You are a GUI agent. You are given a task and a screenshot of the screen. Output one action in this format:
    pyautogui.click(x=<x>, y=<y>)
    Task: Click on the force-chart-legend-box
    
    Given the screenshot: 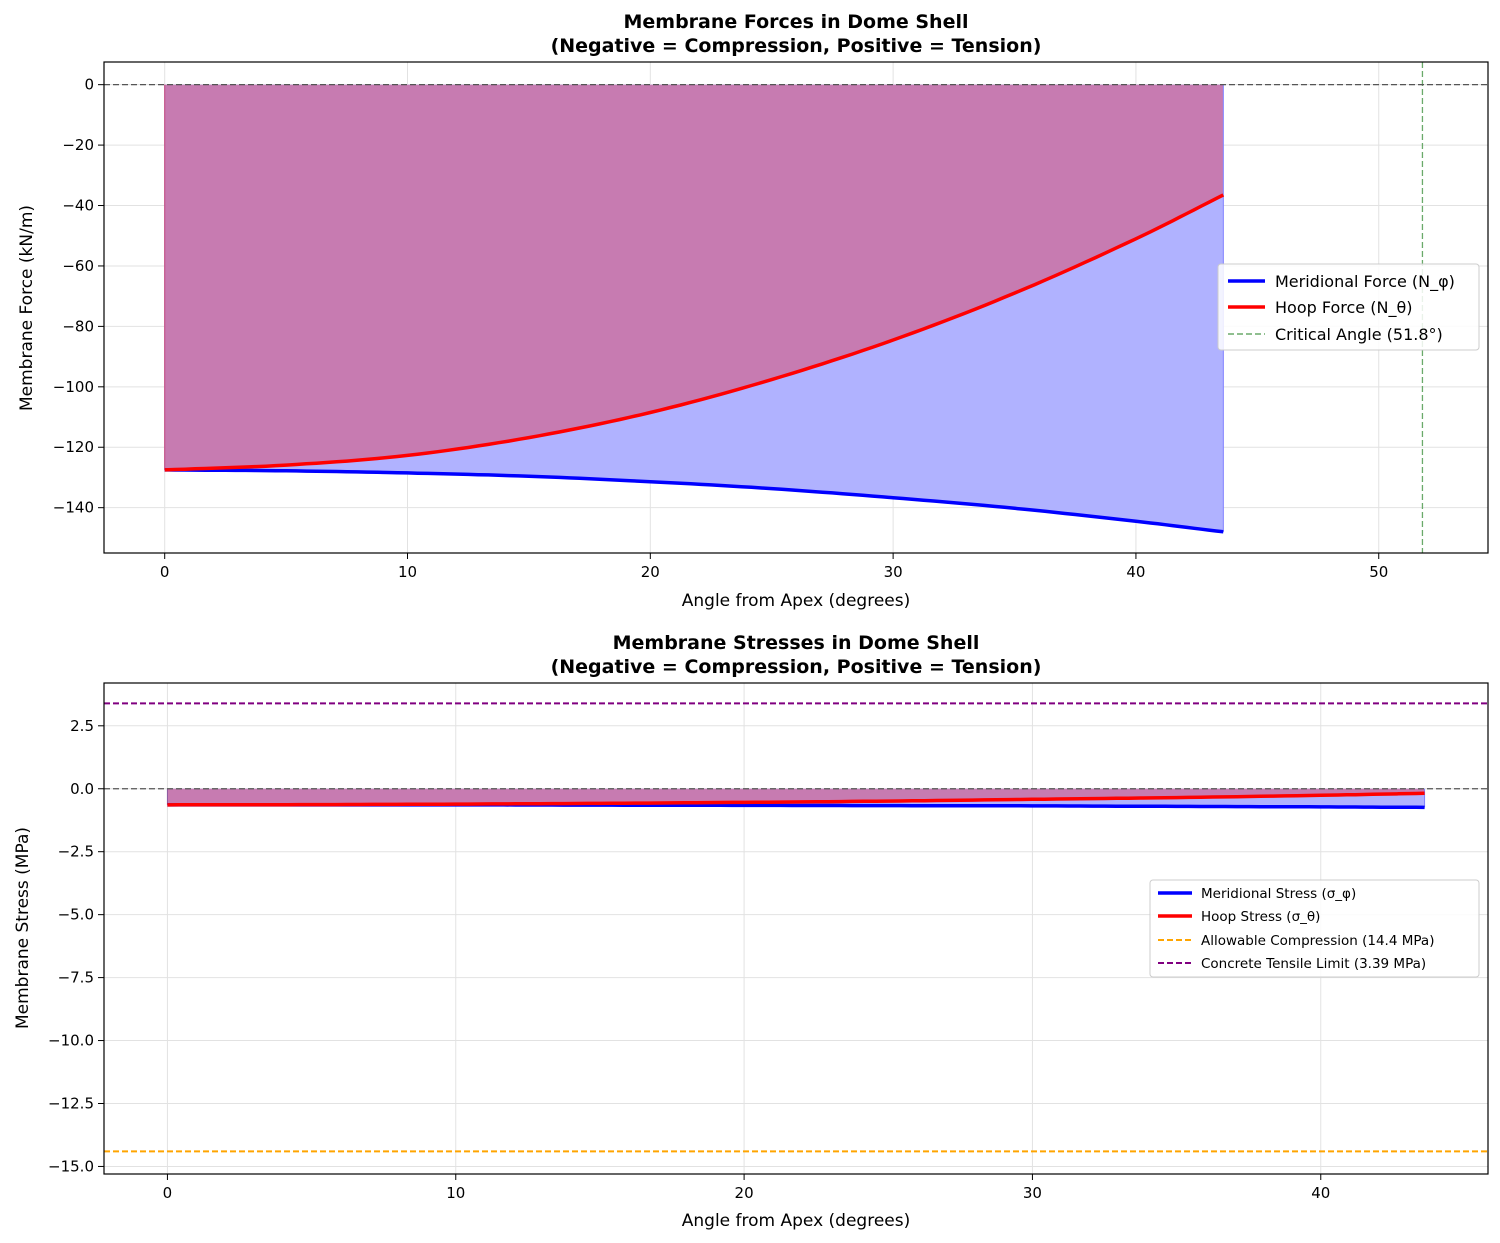 What is the action you would take?
    pyautogui.click(x=1348, y=307)
    